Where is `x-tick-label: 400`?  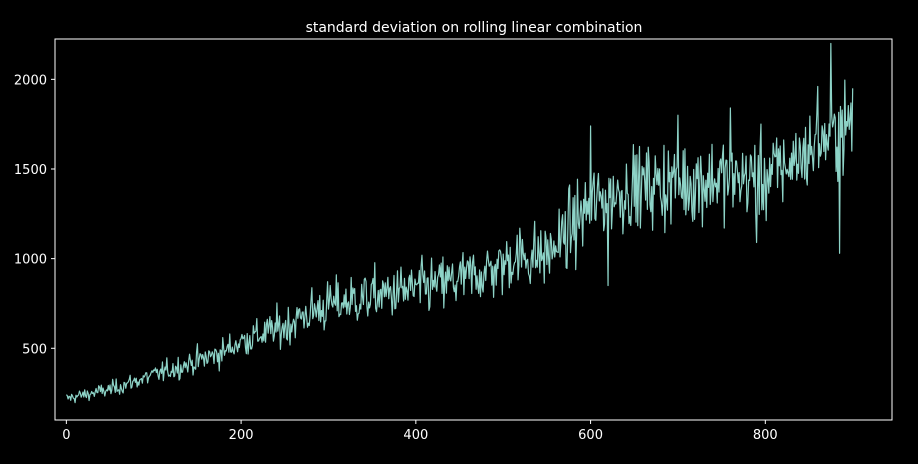 x-tick-label: 400 is located at coordinates (415, 435).